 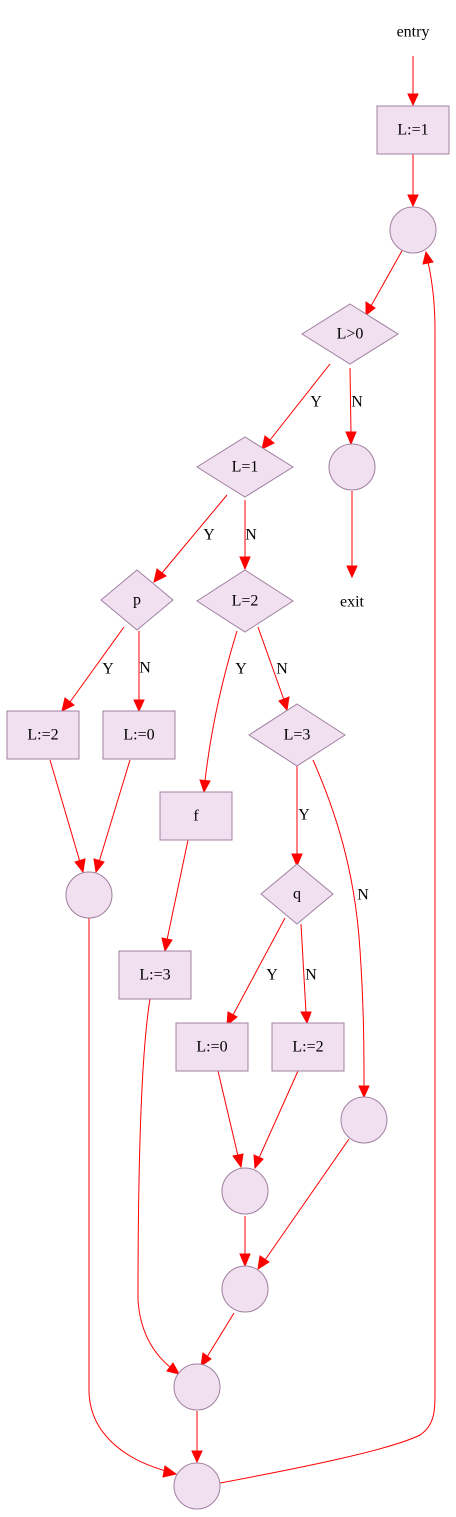 What do you see at coordinates (338, 923) in the screenshot?
I see `edge-eq3-rightcircle` at bounding box center [338, 923].